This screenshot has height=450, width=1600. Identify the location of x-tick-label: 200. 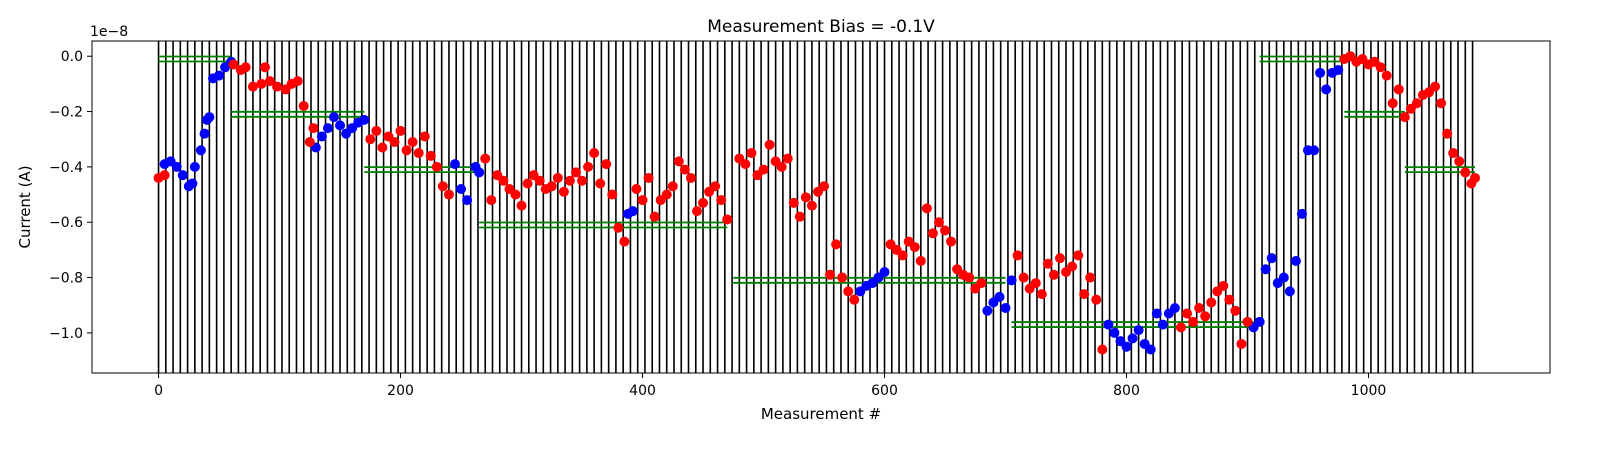
(400, 391).